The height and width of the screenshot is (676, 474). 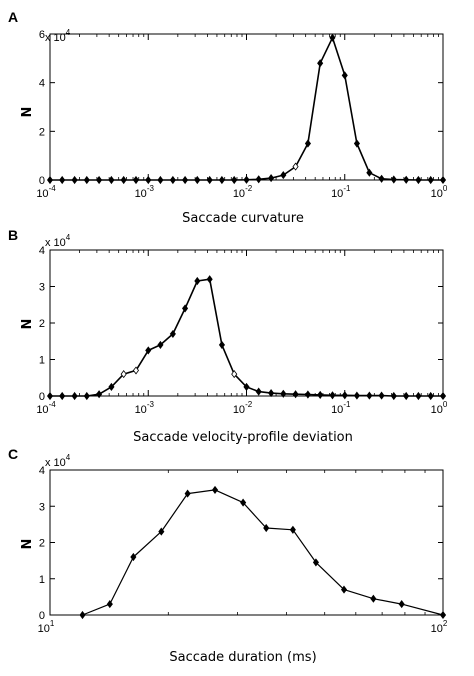 What do you see at coordinates (243, 437) in the screenshot?
I see `panel-b-xlabel: Saccade velocity-profile deviation` at bounding box center [243, 437].